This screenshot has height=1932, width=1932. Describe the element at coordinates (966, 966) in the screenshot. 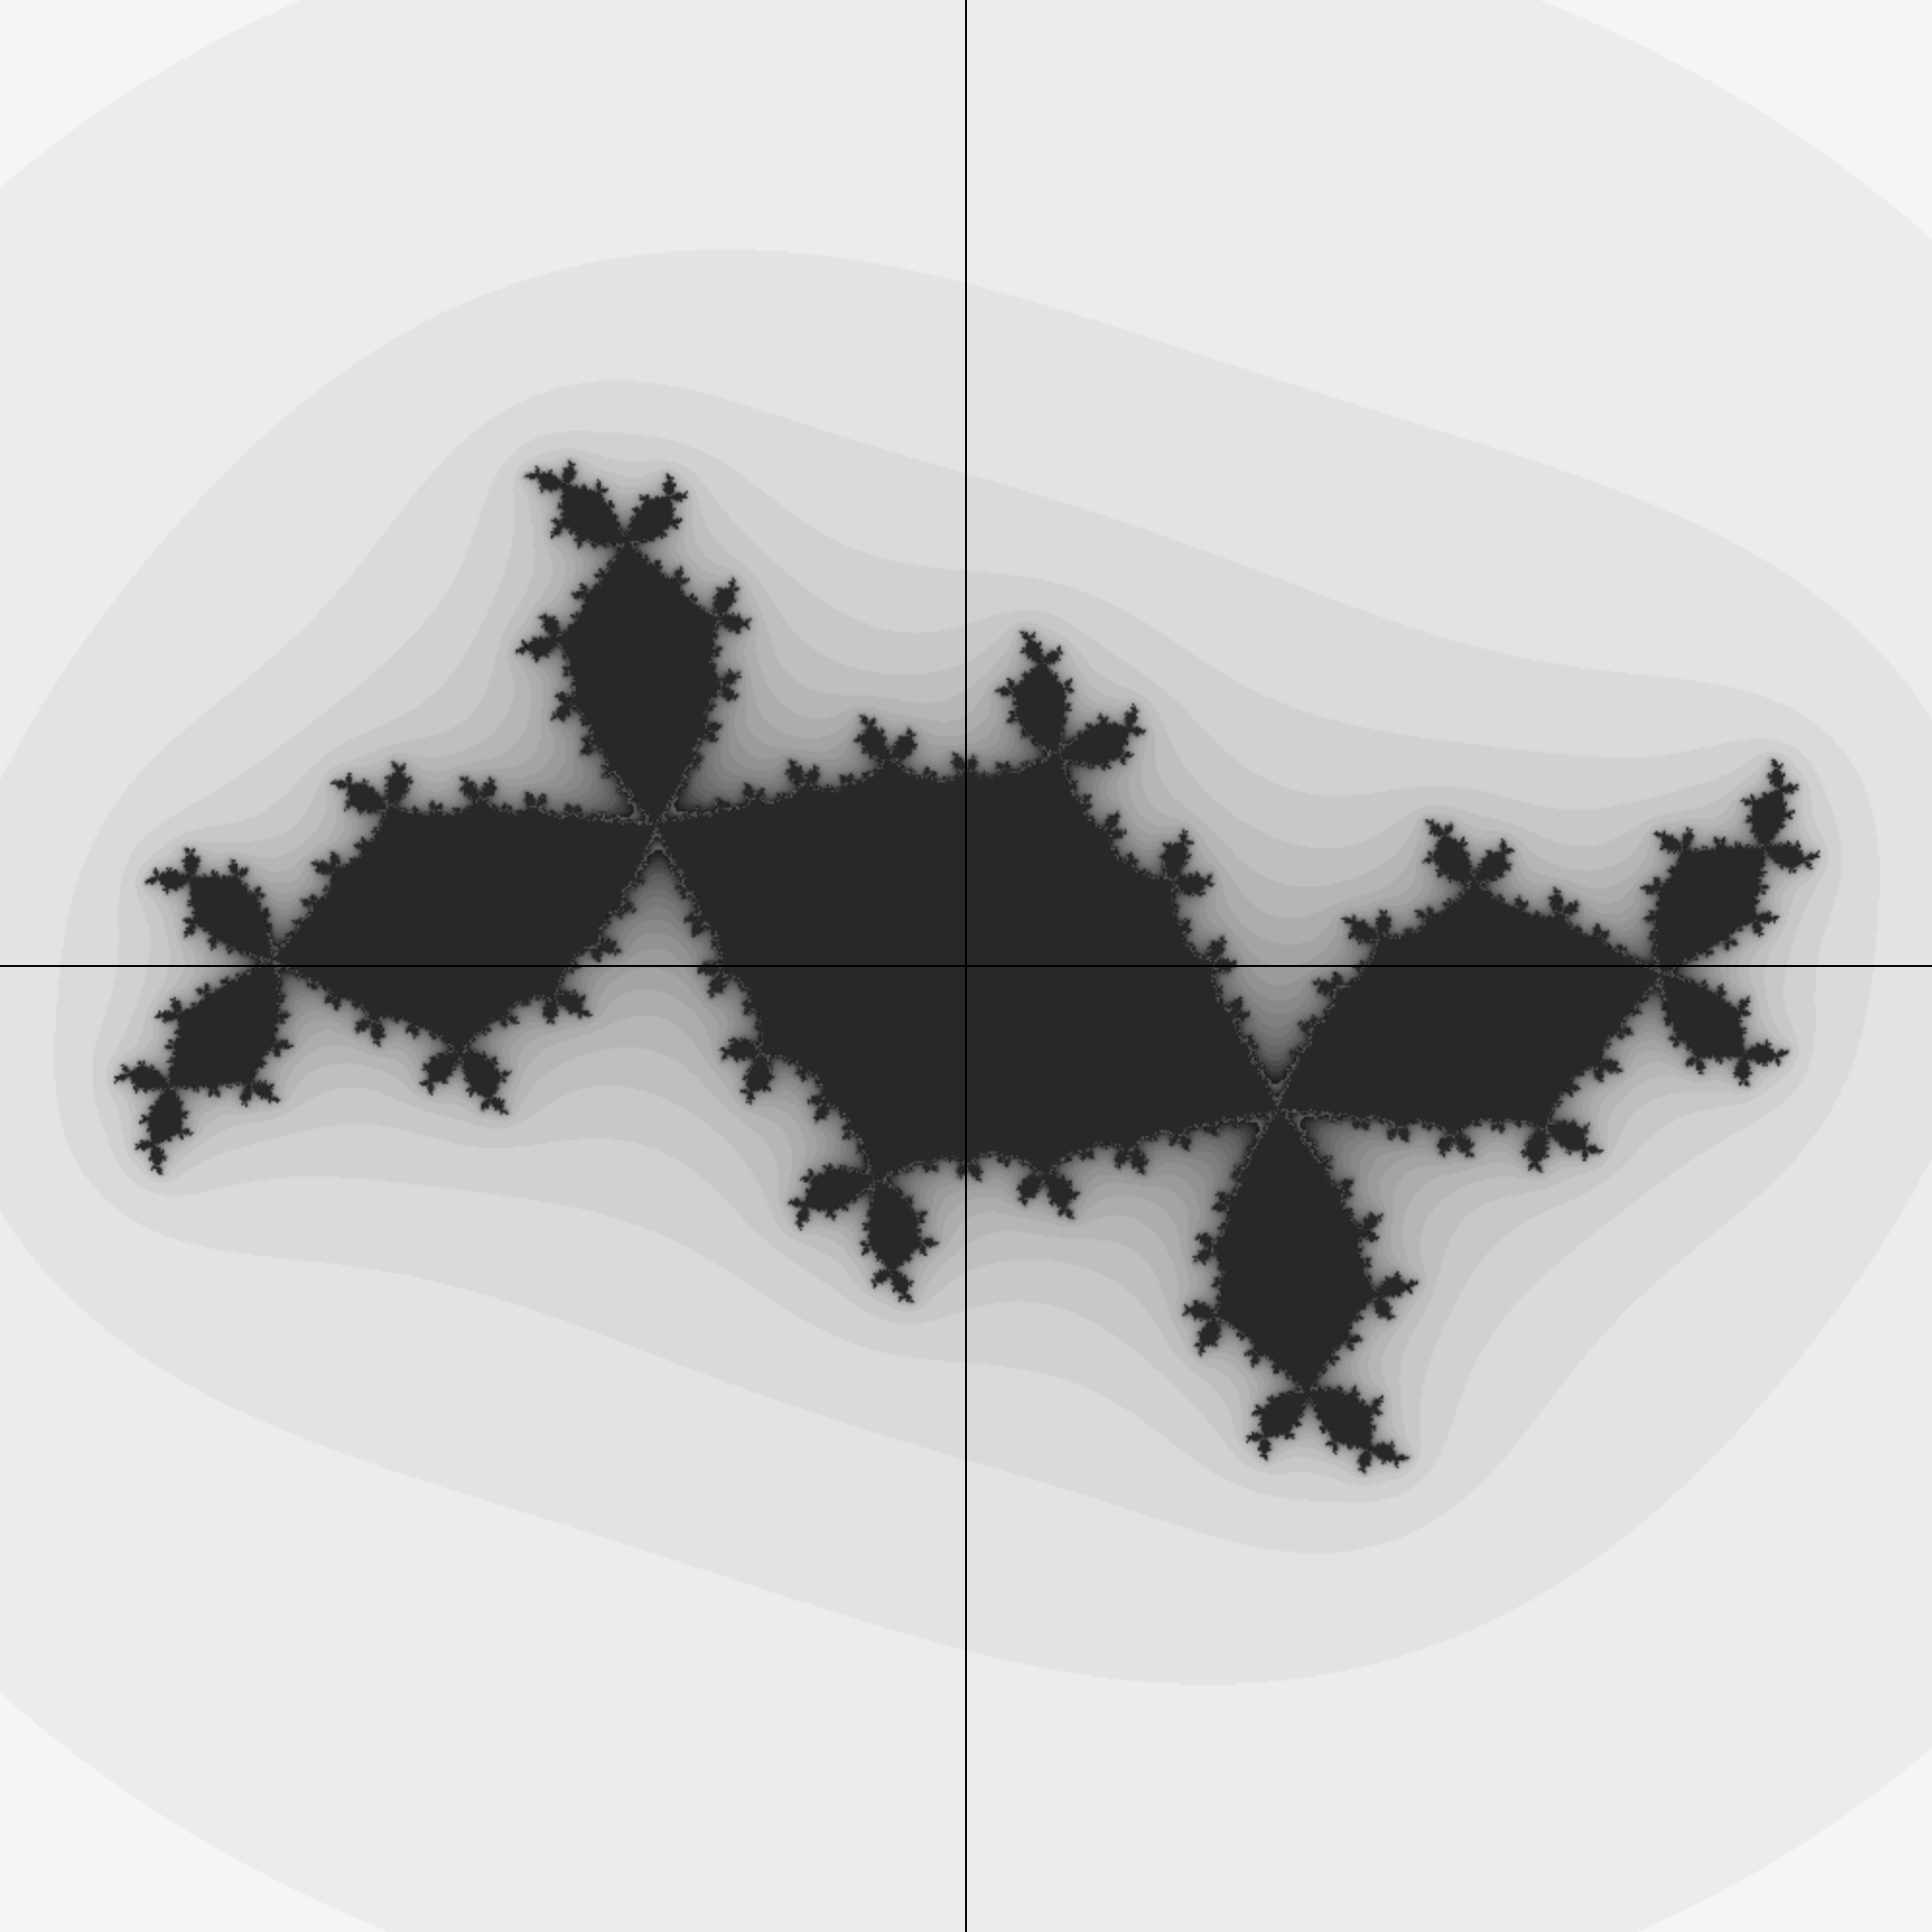

I see `vertical-axis-line` at that location.